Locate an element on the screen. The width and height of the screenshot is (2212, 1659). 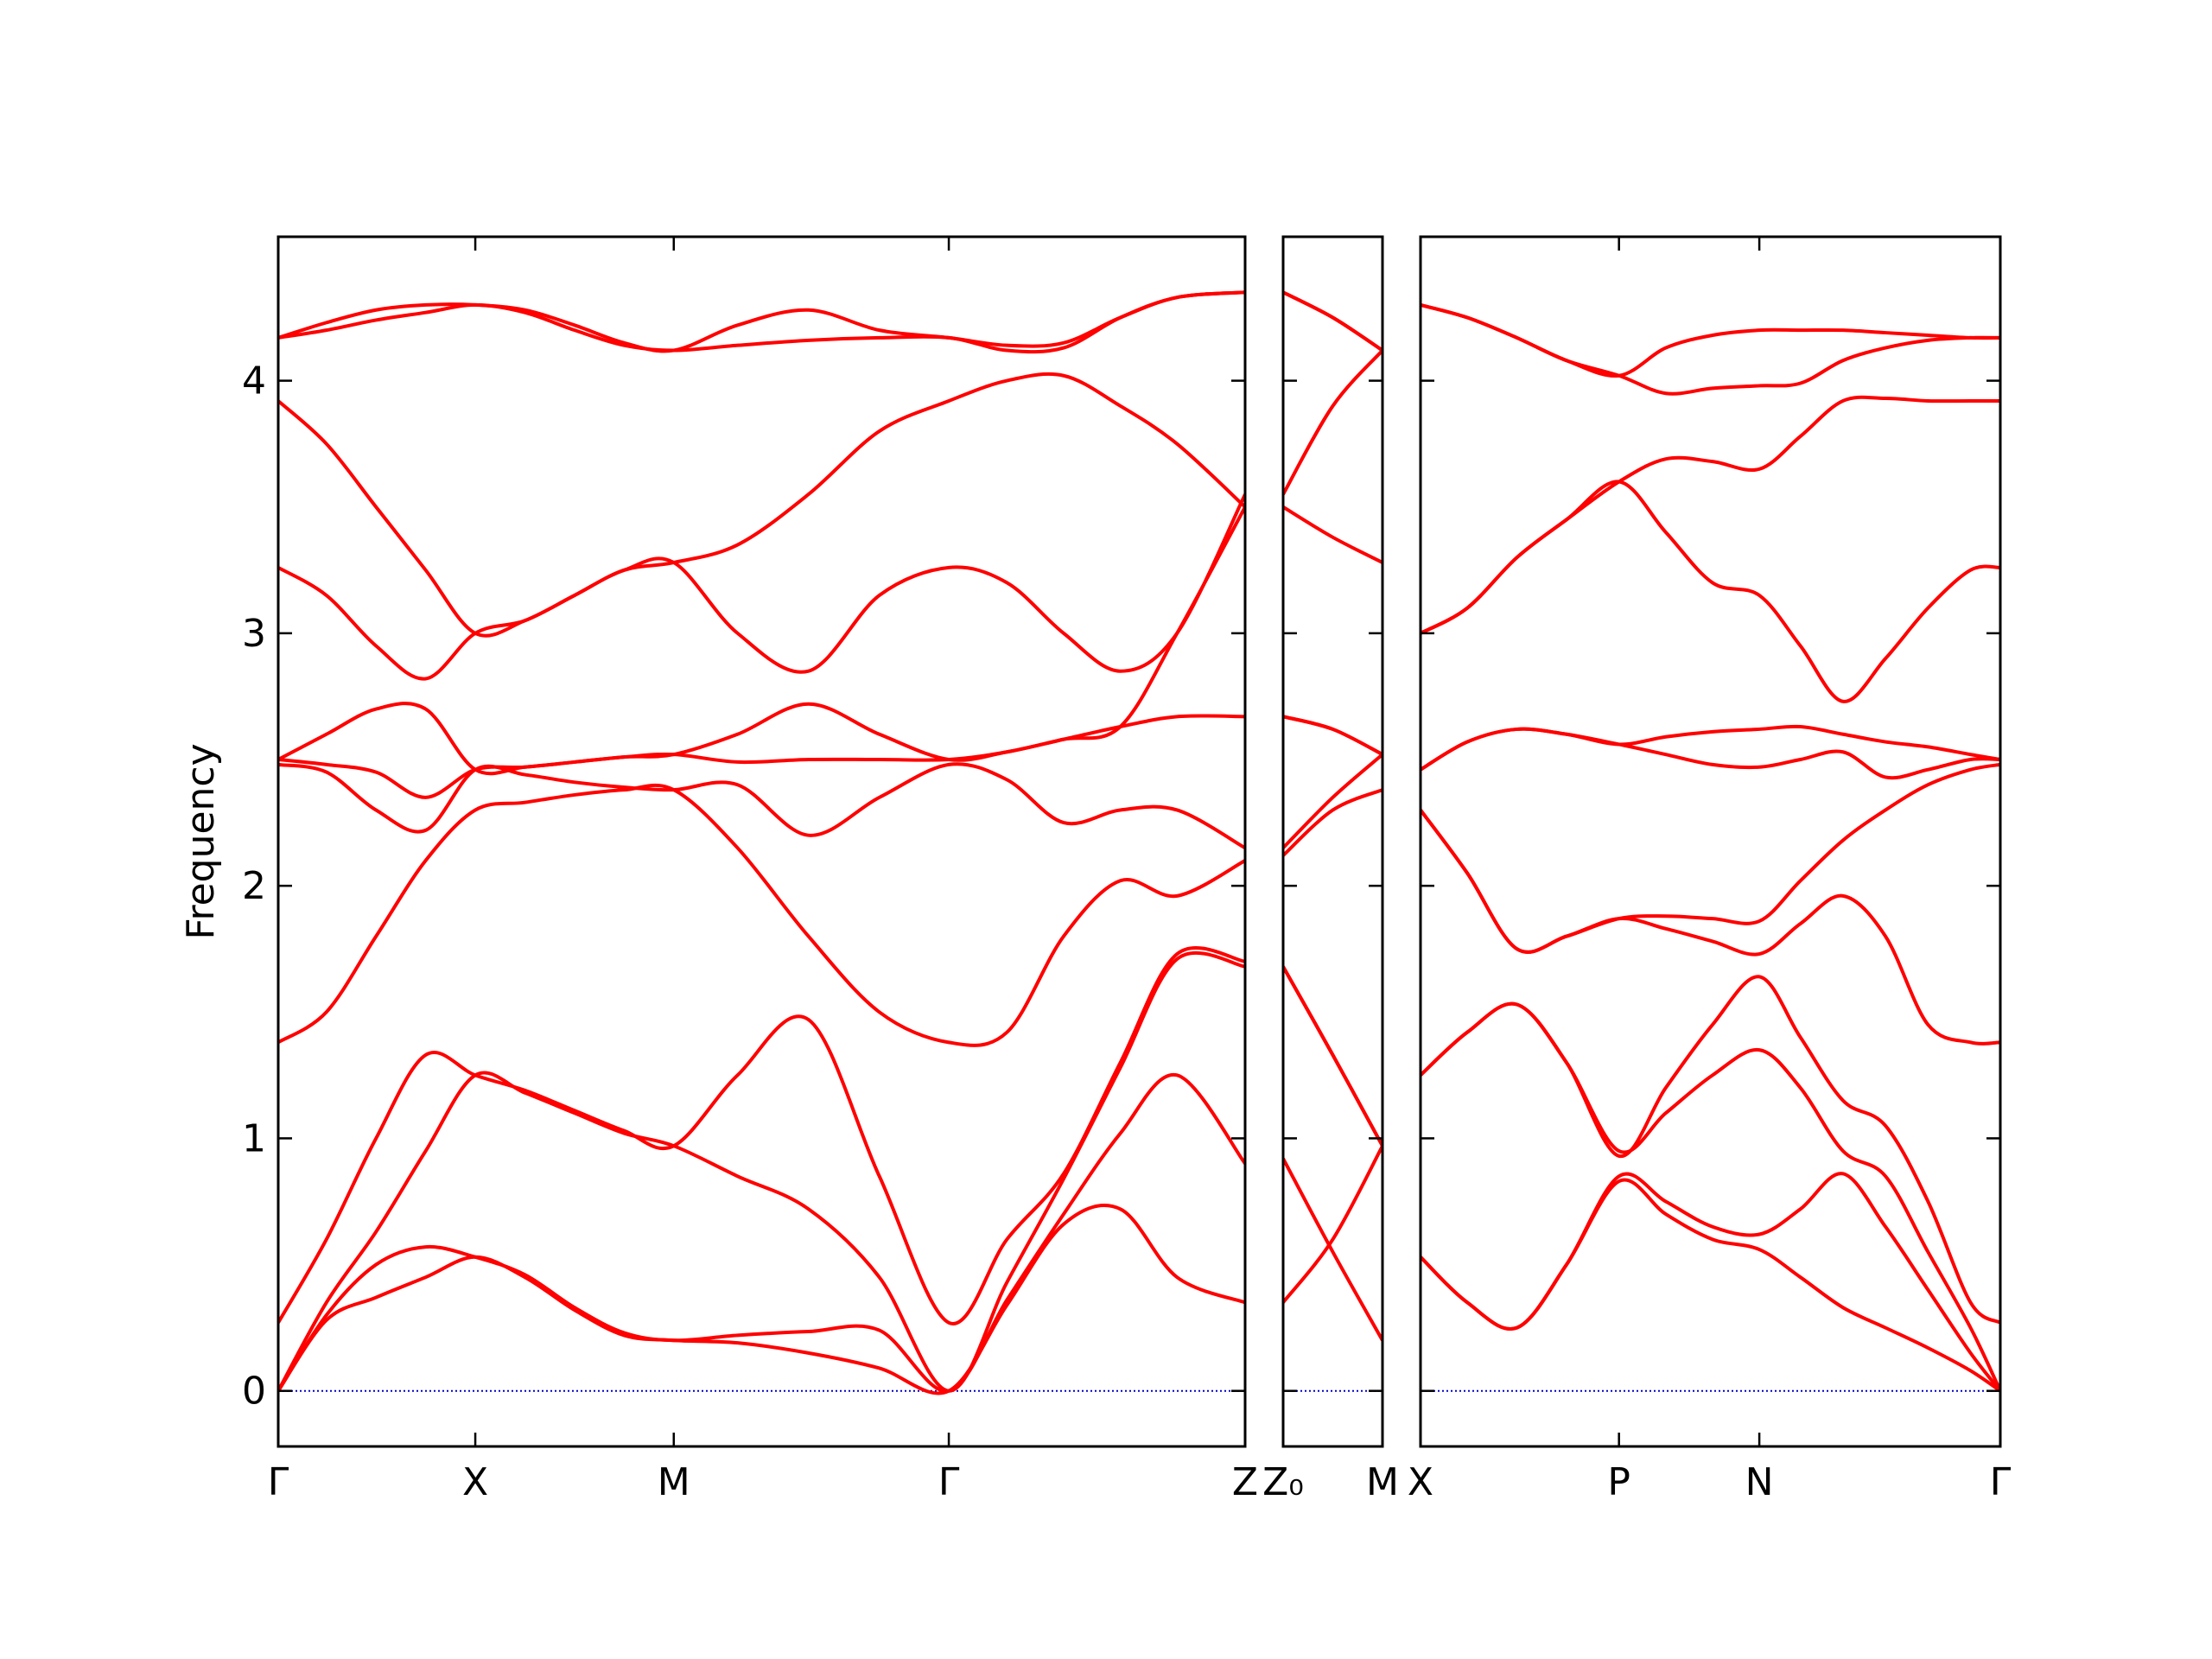
x-tick-label: Z is located at coordinates (1245, 1482).